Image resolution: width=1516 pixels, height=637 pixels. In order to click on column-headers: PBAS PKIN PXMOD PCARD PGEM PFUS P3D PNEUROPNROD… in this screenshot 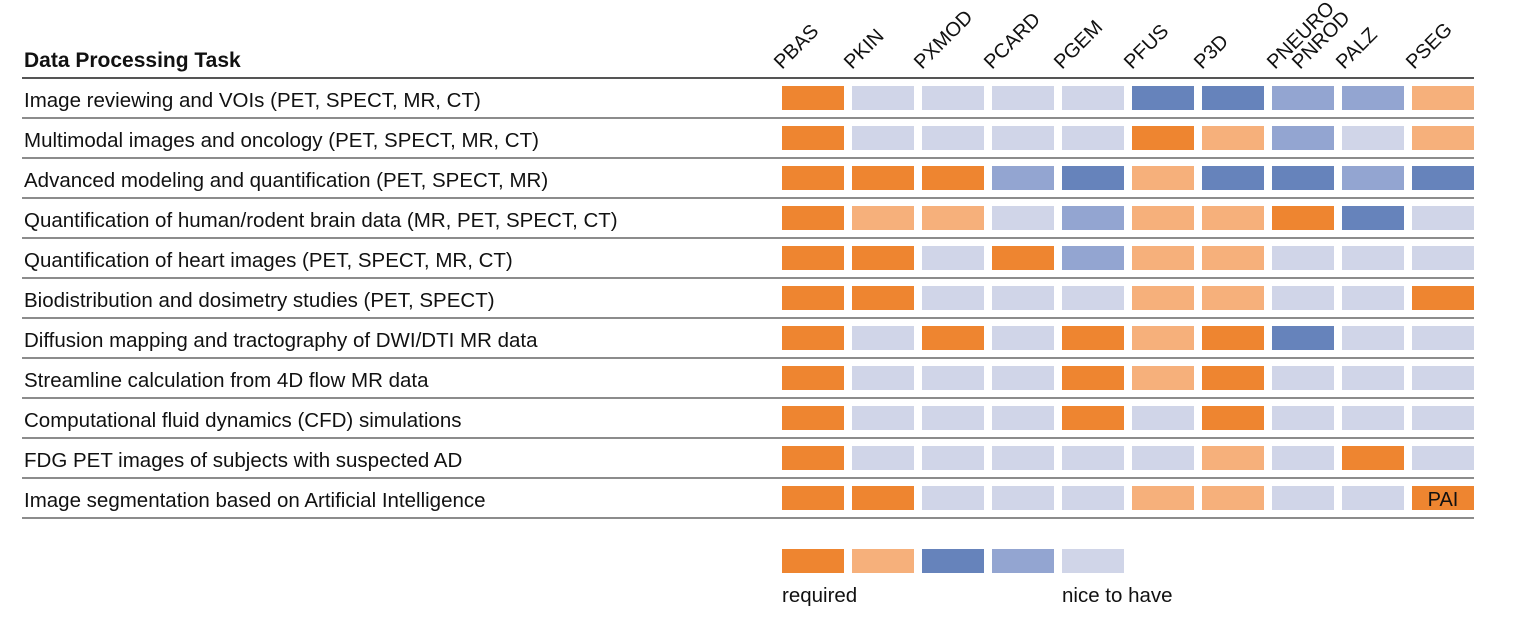, I will do `click(1113, 37)`.